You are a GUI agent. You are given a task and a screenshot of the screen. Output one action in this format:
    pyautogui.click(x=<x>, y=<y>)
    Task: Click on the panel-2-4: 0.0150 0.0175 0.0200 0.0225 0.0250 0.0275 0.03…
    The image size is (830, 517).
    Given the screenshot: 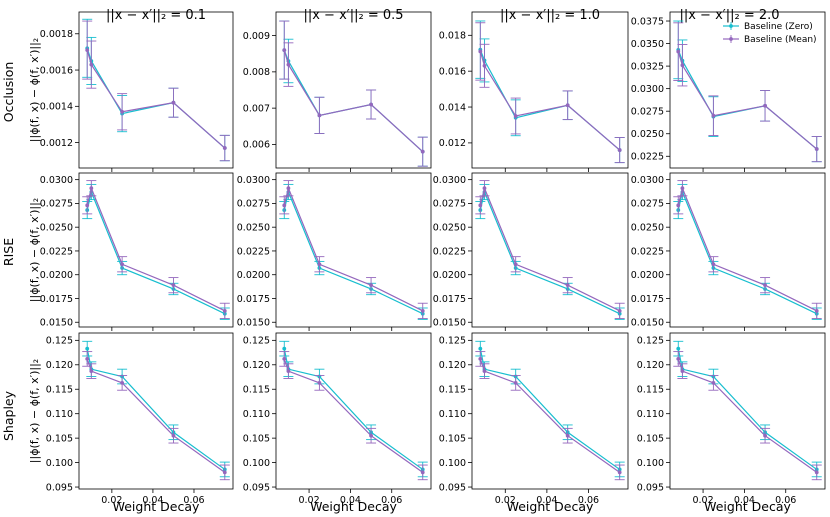 What is the action you would take?
    pyautogui.click(x=728, y=251)
    